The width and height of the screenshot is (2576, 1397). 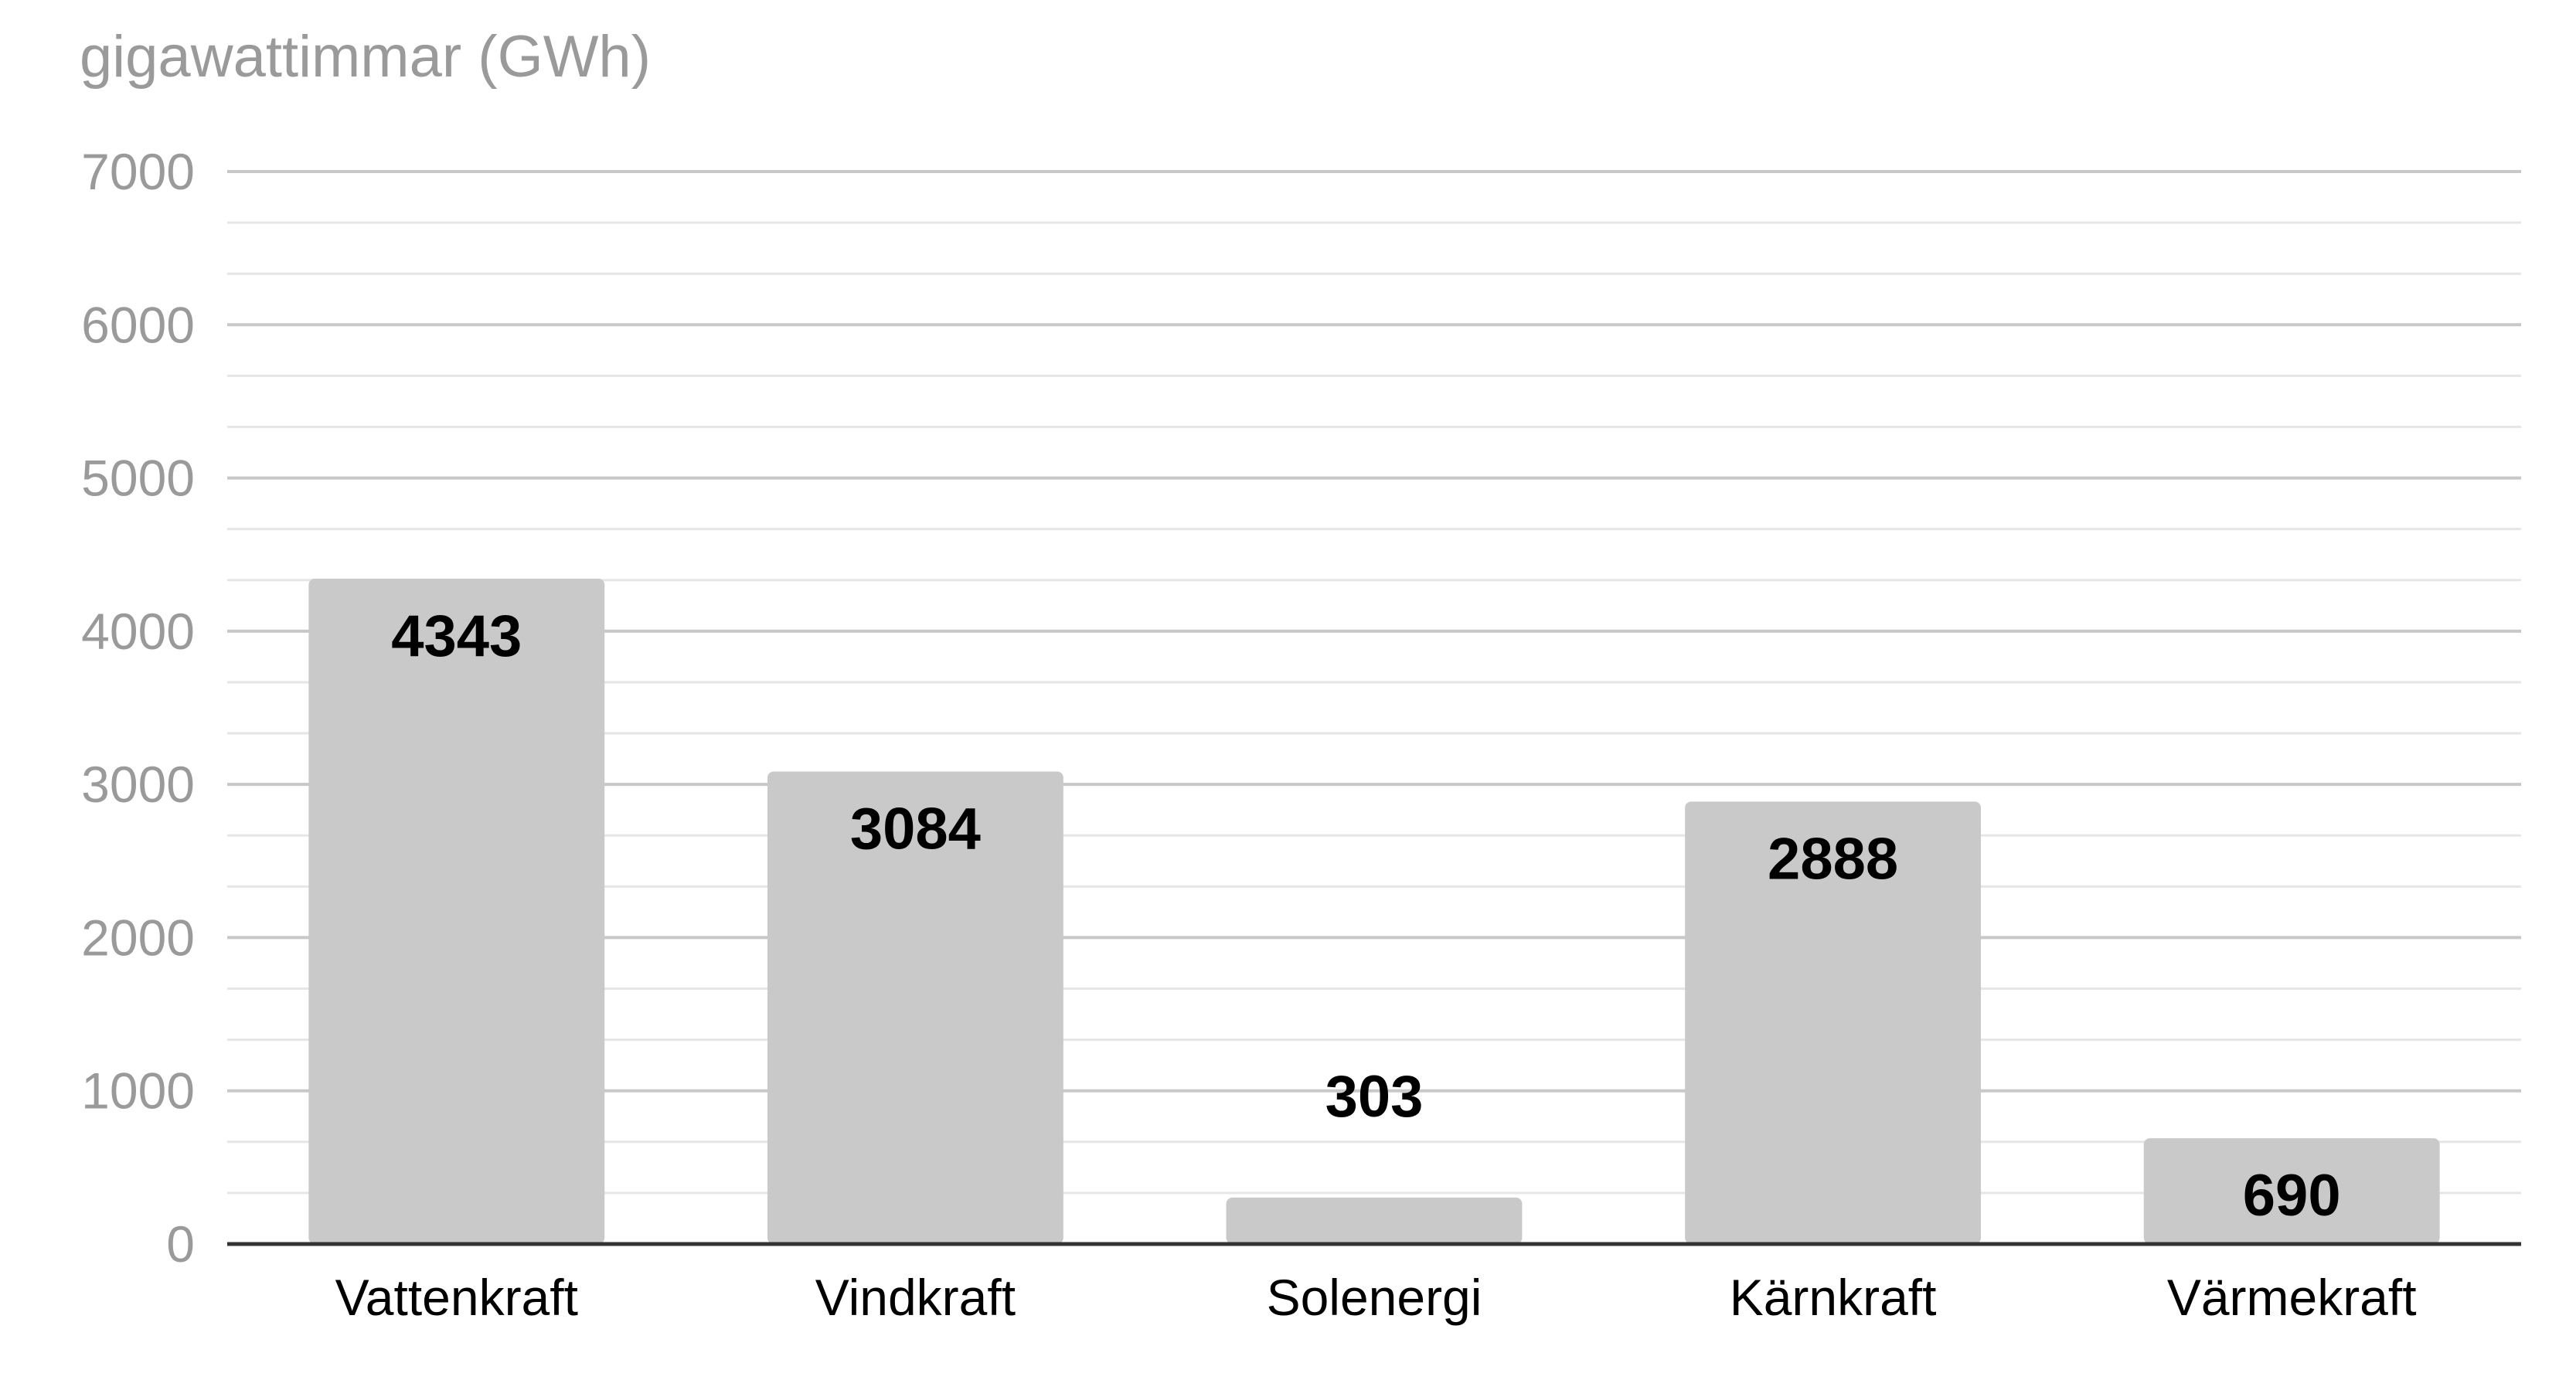 I want to click on x-tick-label: Vattenkraft, so click(x=456, y=1297).